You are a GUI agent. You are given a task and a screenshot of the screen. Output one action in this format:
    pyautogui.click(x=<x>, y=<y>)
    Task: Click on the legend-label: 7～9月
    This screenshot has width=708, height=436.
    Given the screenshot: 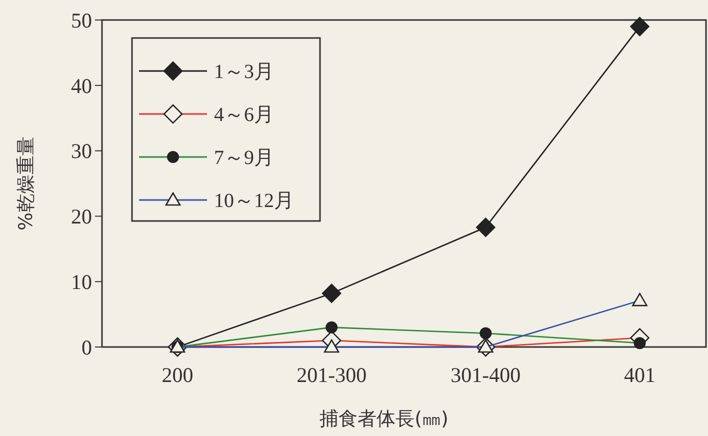 What is the action you would take?
    pyautogui.click(x=244, y=158)
    